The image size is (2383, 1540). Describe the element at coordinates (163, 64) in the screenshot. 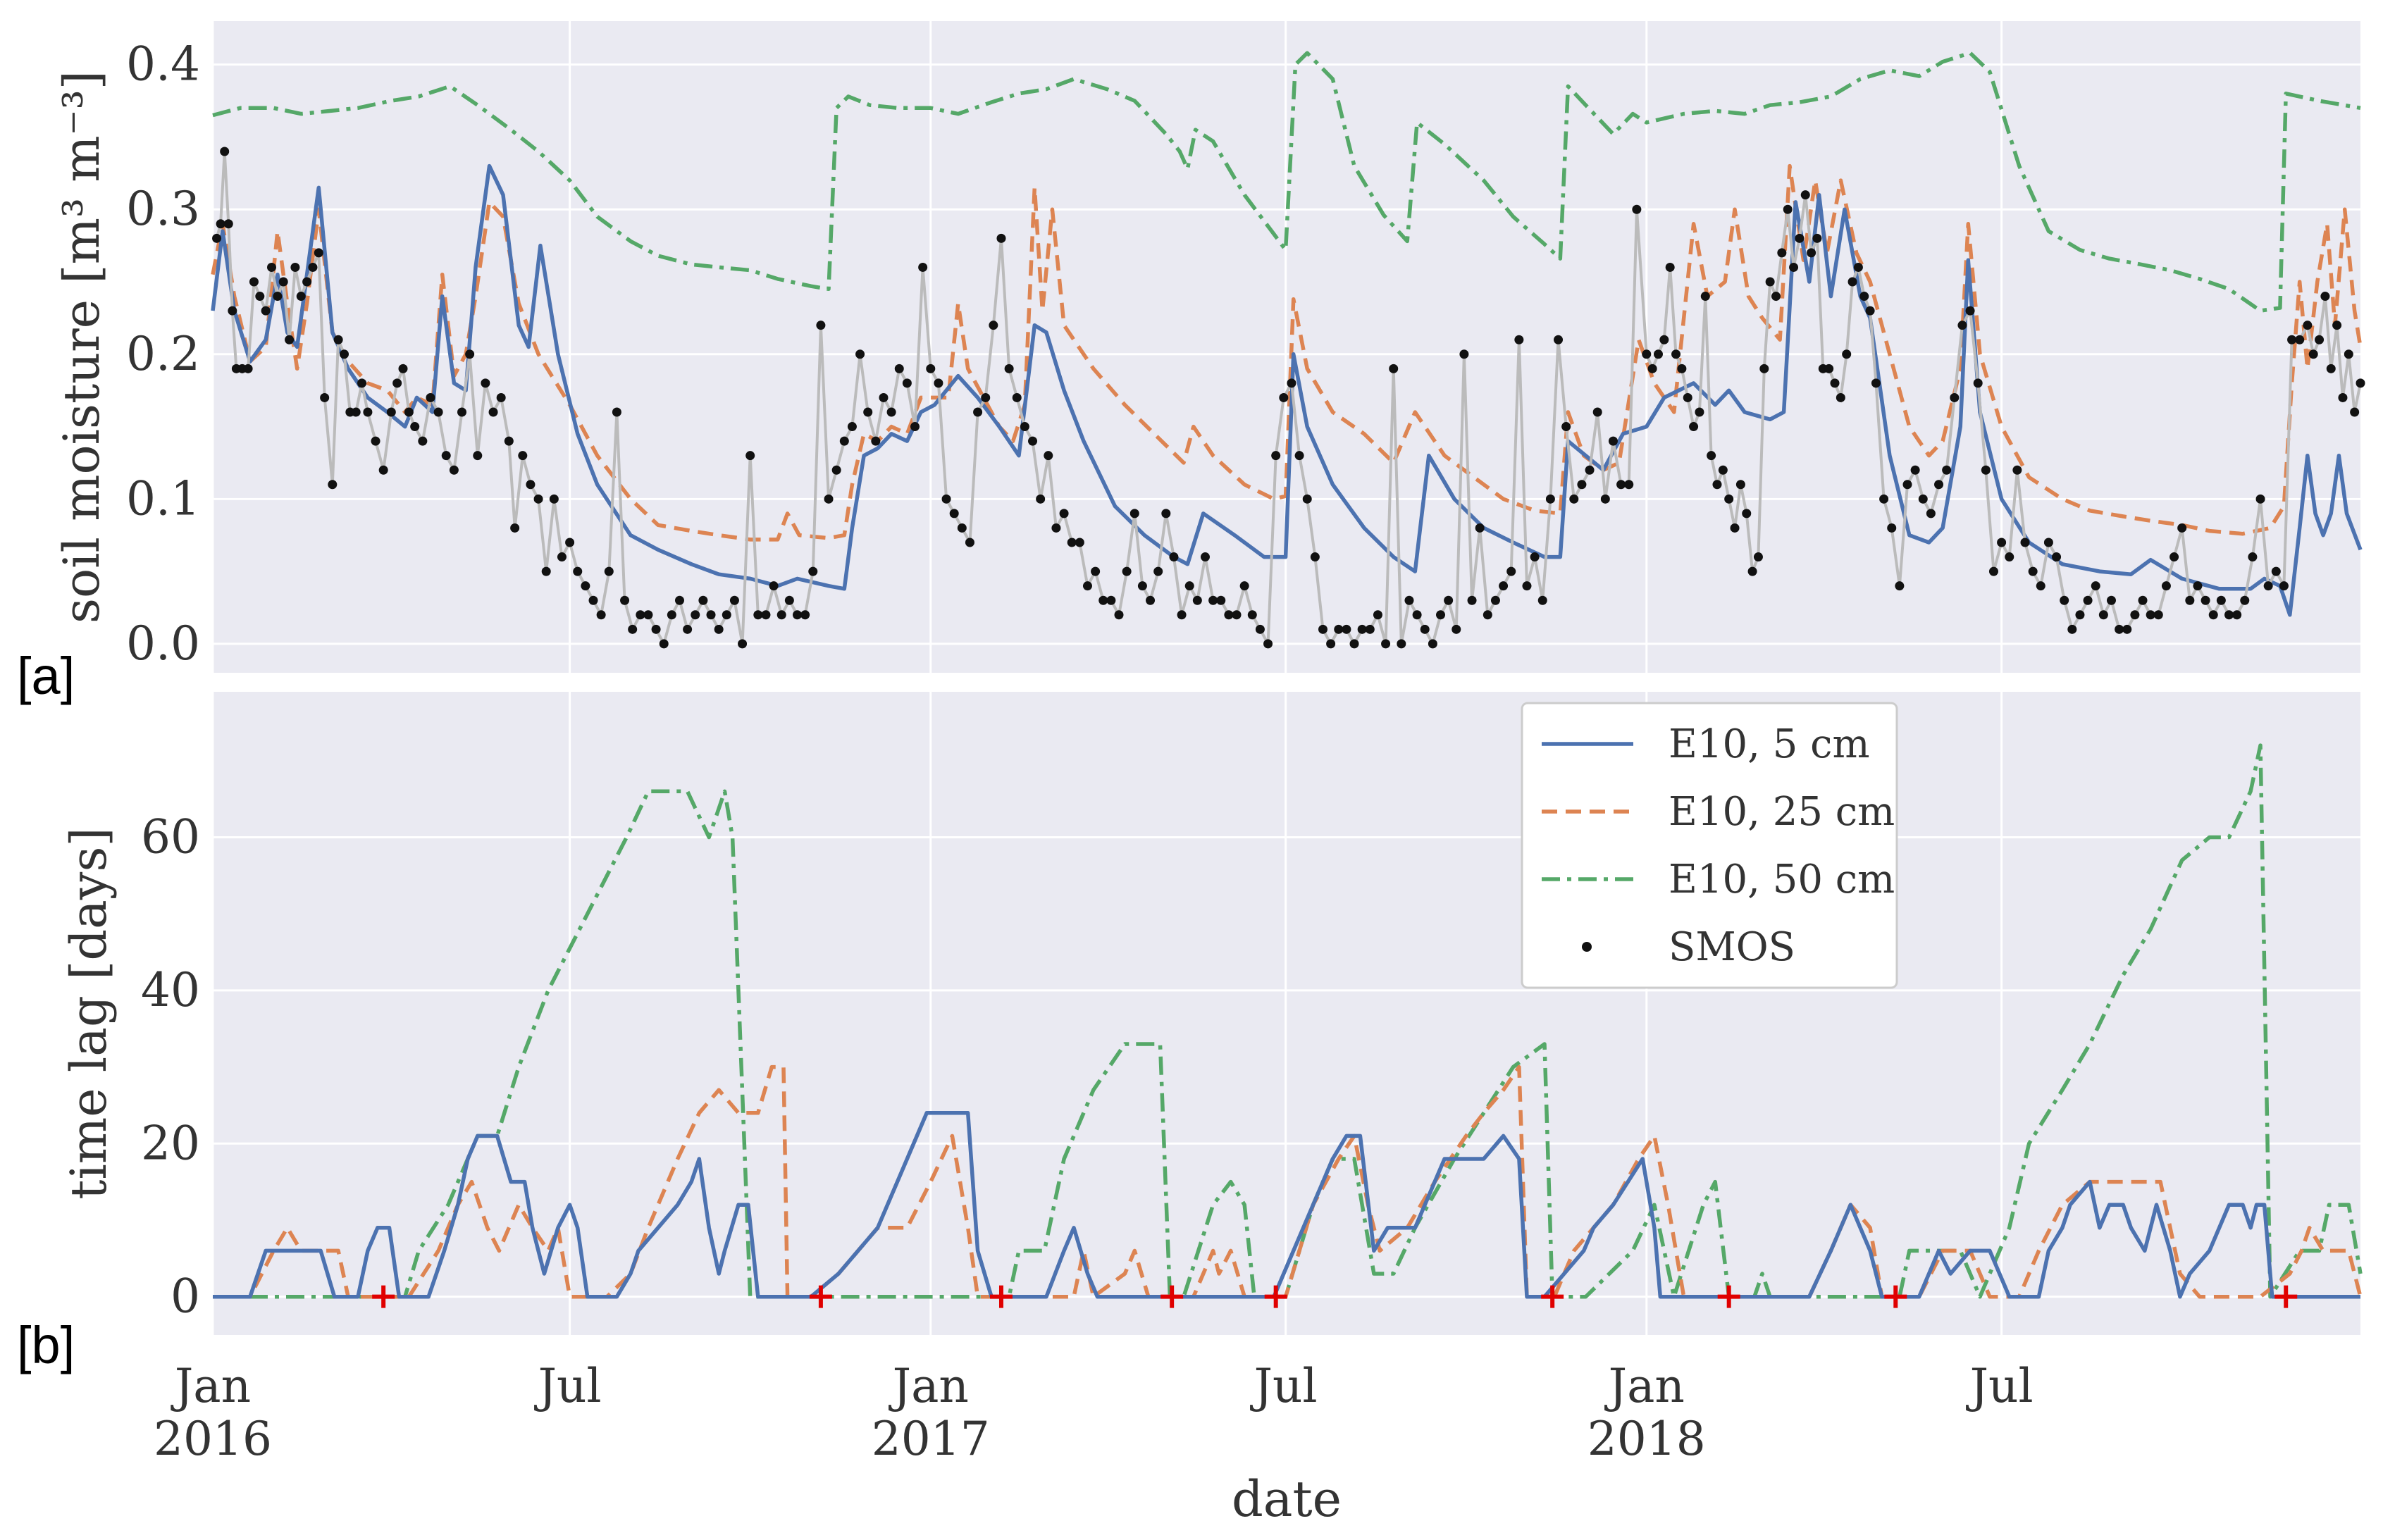

I see `y-tick-label: 0.4` at that location.